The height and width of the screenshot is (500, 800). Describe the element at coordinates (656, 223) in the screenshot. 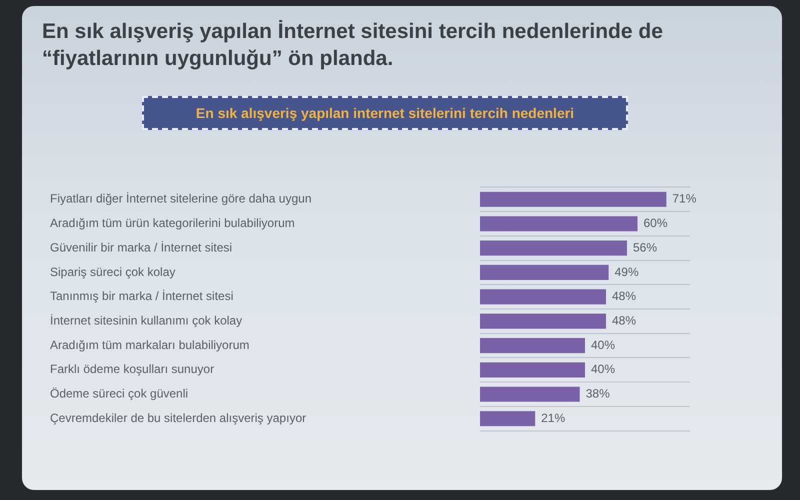

I see `data-label: 60%` at that location.